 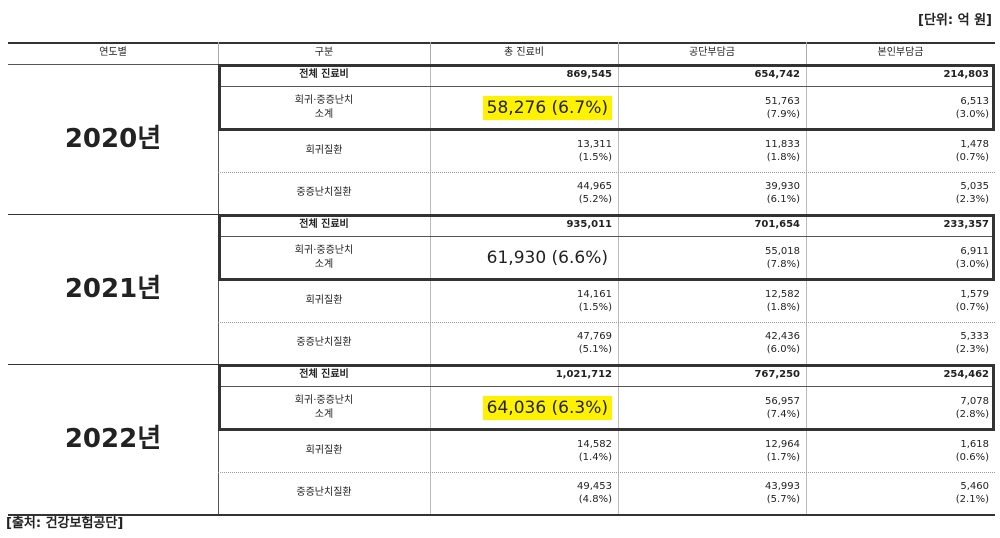 What do you see at coordinates (782, 401) in the screenshot?
I see `cell-value: 56,957` at bounding box center [782, 401].